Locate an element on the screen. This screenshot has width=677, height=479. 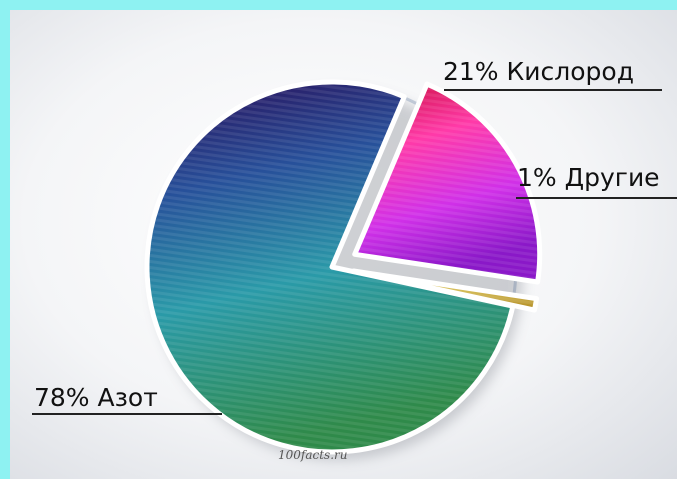
pie-slice-oxygen-texture is located at coordinates (447, 183).